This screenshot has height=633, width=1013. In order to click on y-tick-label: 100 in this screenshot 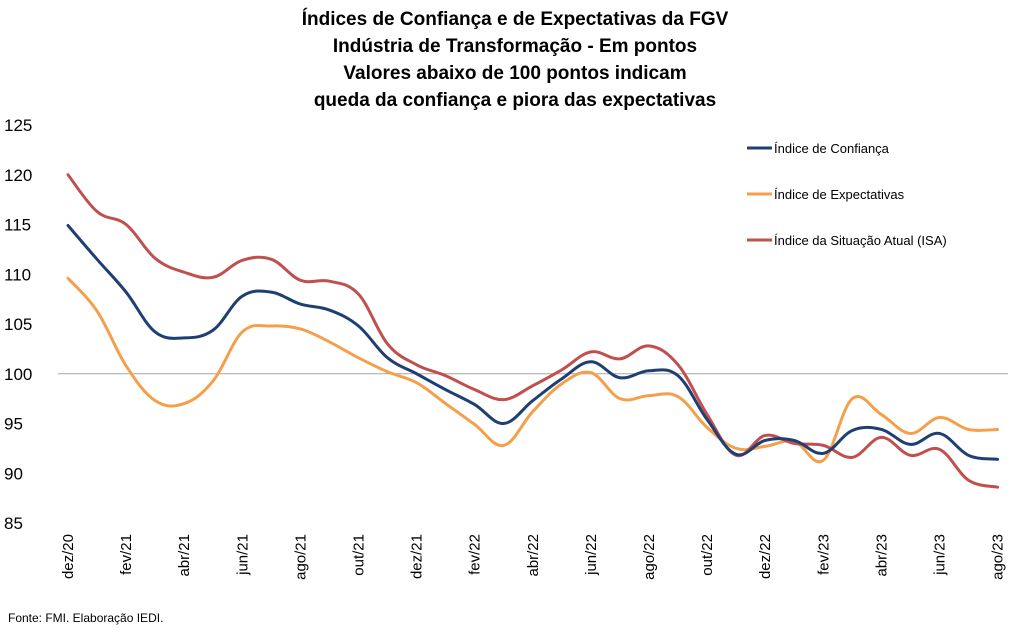, I will do `click(18, 374)`.